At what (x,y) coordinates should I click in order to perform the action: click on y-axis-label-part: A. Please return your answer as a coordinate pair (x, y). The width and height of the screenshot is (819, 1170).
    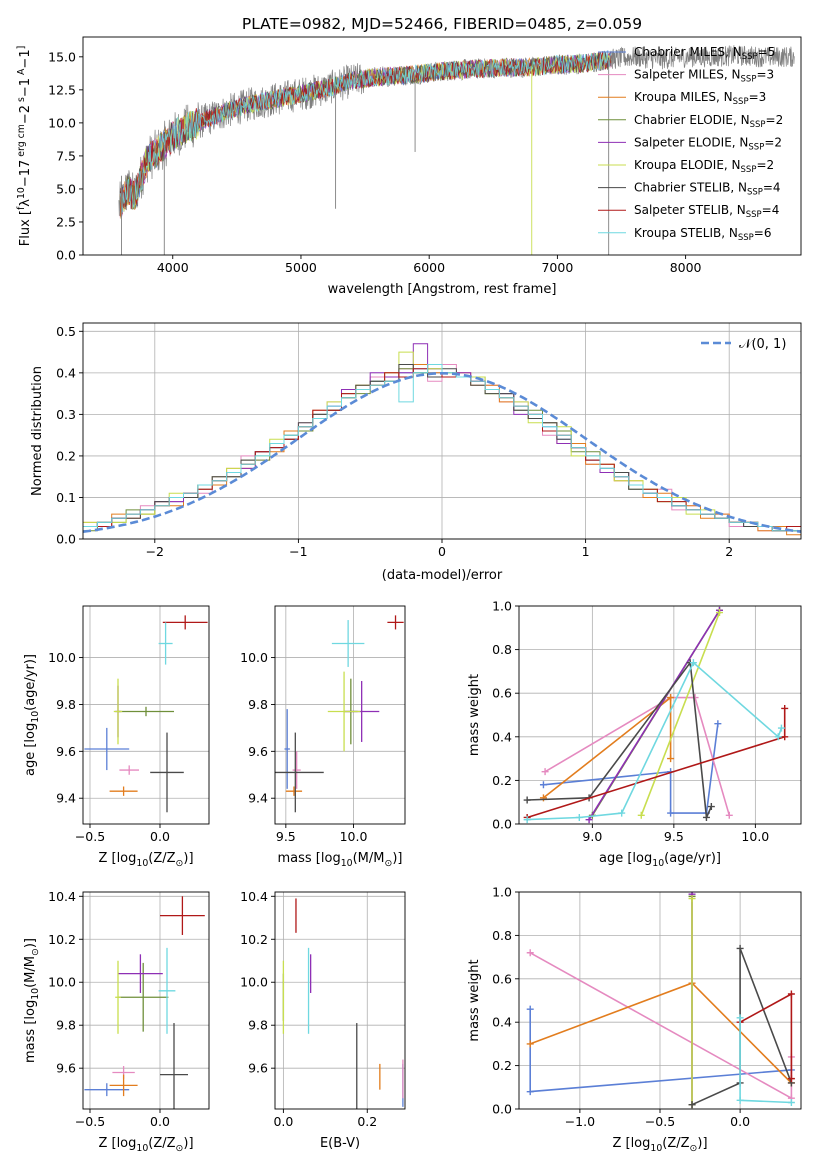
    Looking at the image, I should click on (21, 73).